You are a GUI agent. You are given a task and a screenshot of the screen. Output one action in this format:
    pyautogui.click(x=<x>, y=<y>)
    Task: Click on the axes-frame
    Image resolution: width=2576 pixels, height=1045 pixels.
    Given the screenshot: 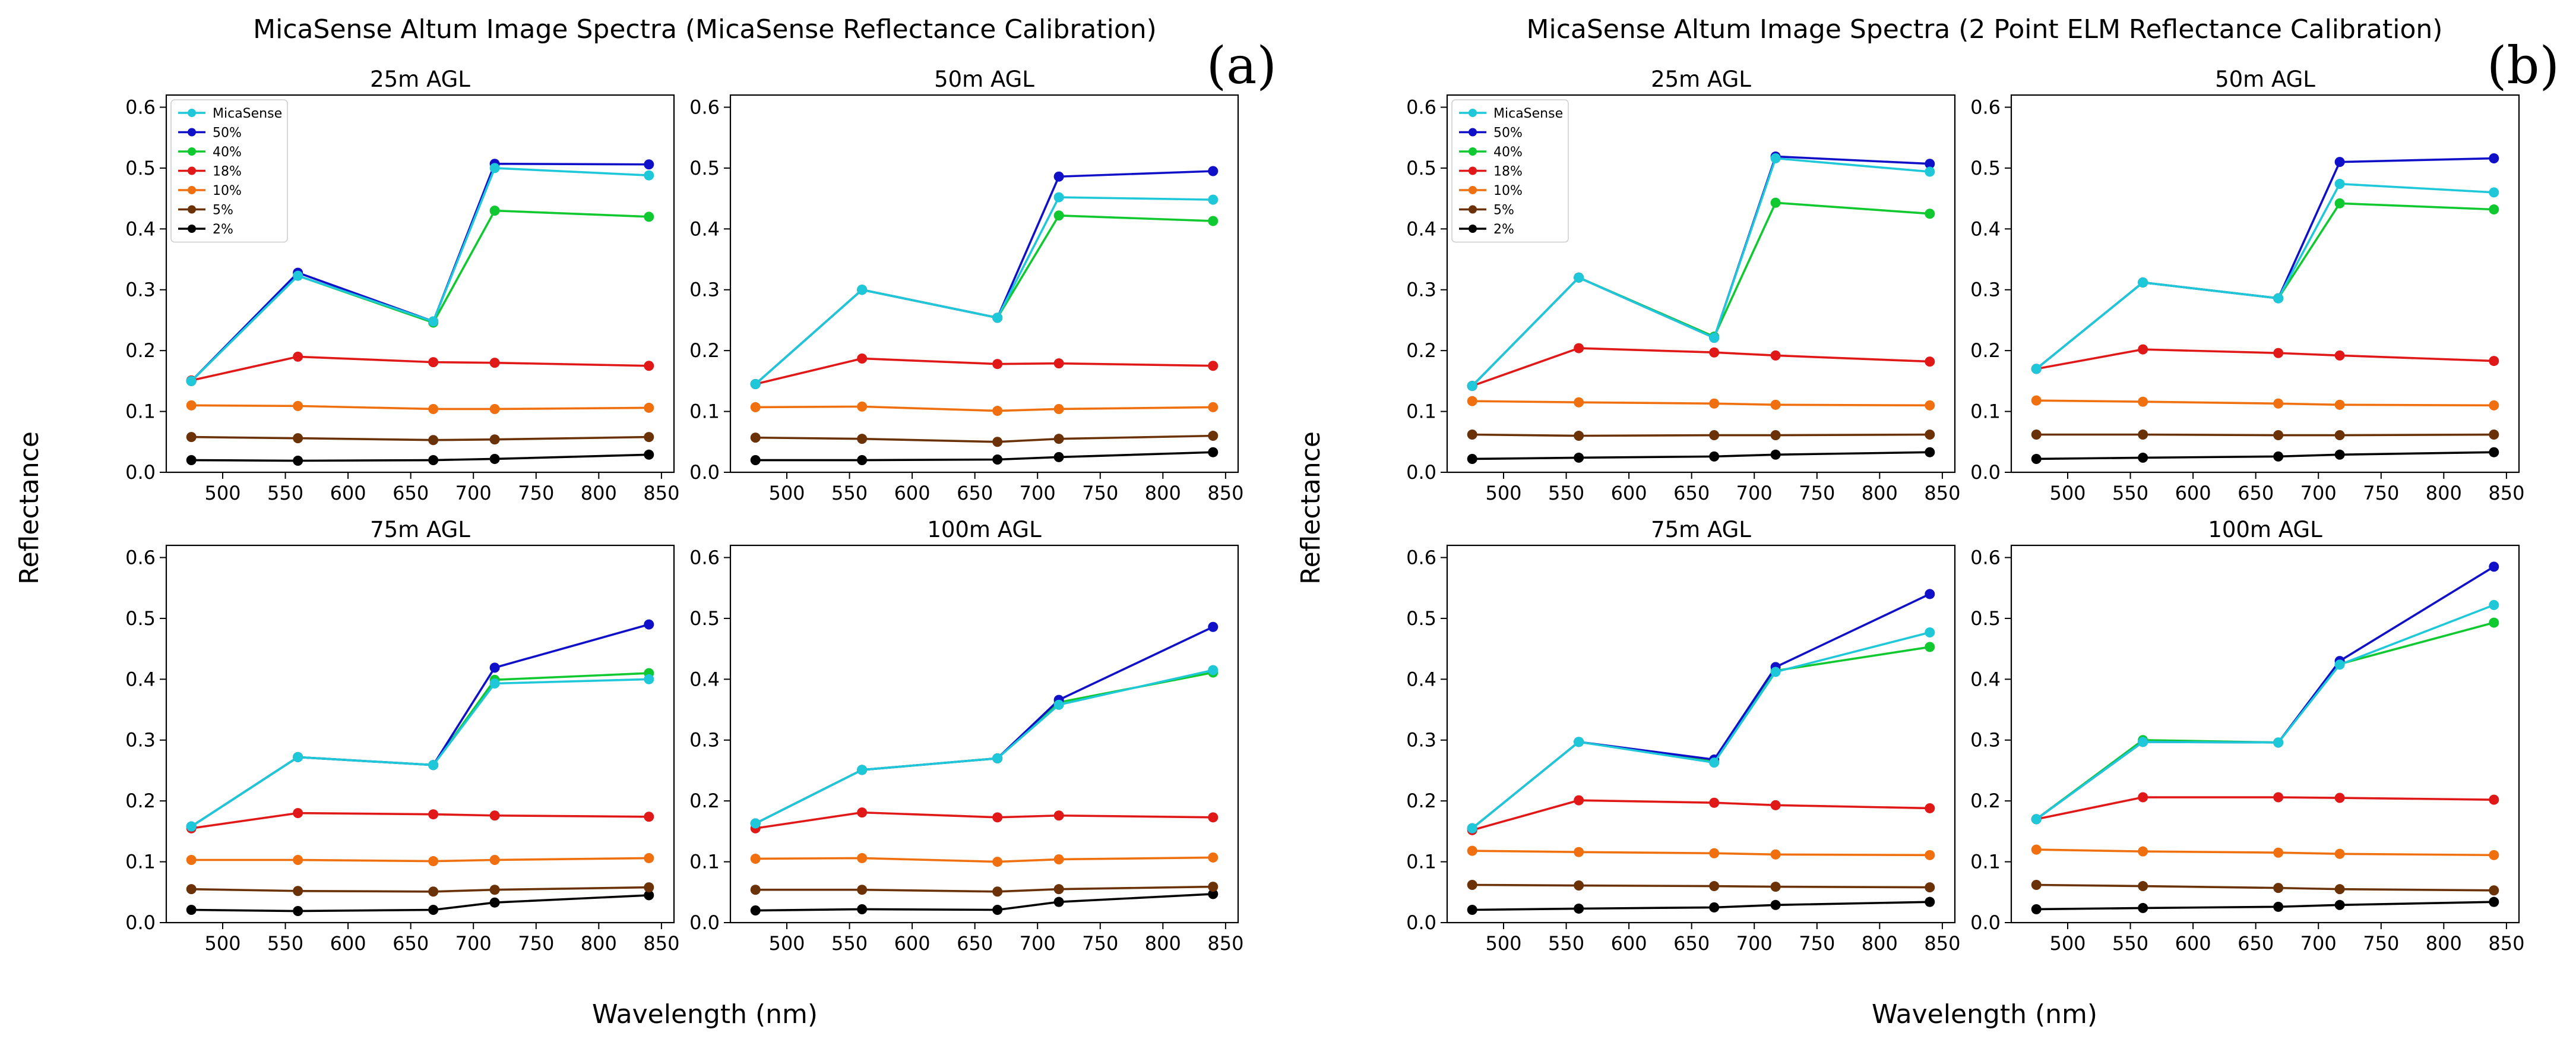 What is the action you would take?
    pyautogui.click(x=420, y=734)
    